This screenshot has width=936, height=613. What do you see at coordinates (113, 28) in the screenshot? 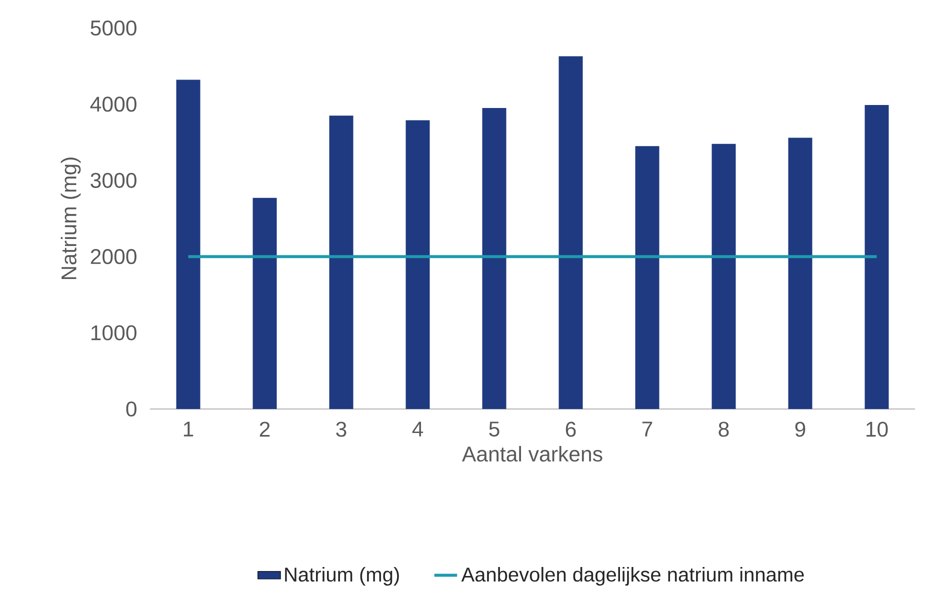
I see `y-tick-label: 5000` at bounding box center [113, 28].